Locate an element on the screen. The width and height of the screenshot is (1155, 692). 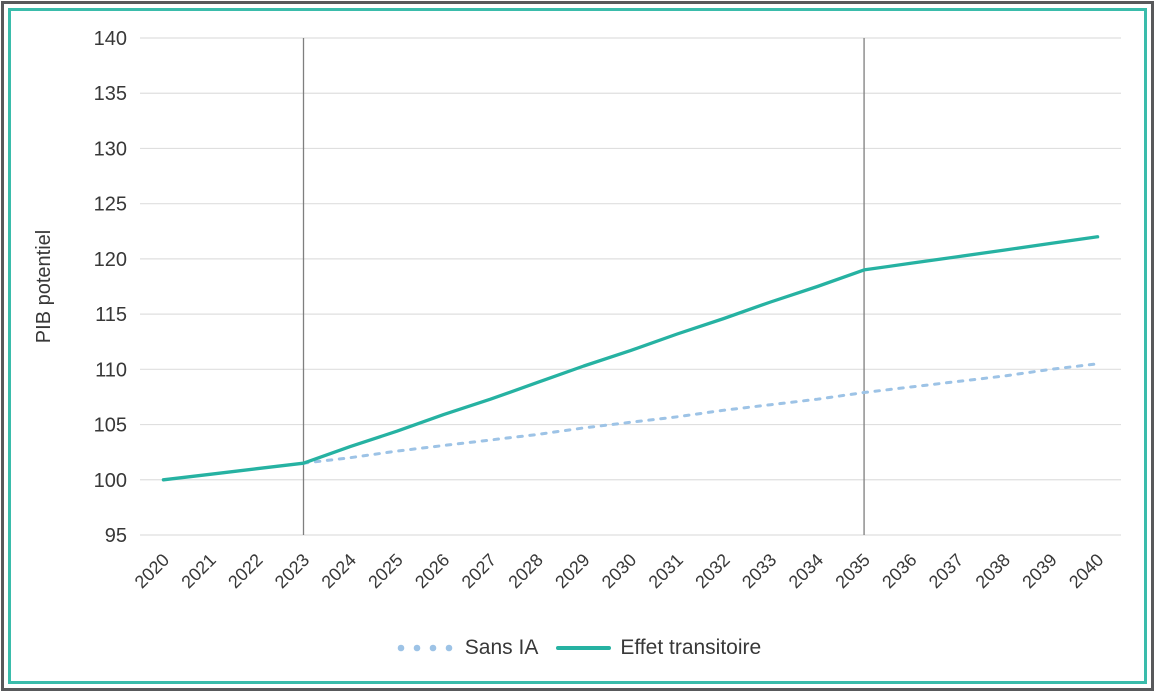
y-tick-label-95: 95 is located at coordinates (116, 536).